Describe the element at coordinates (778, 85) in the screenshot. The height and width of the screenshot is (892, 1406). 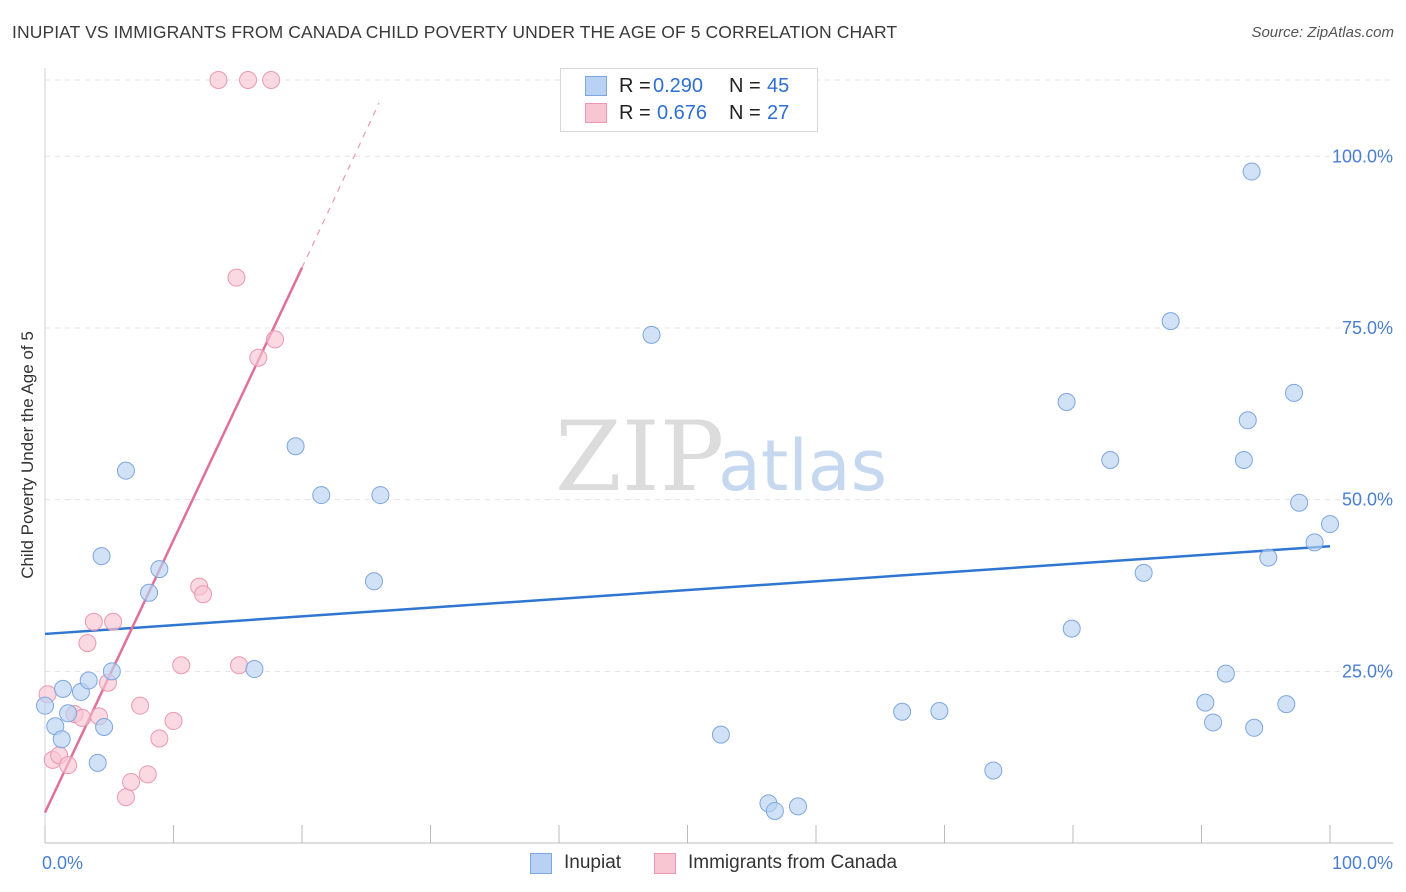
I see `n-value: 45` at that location.